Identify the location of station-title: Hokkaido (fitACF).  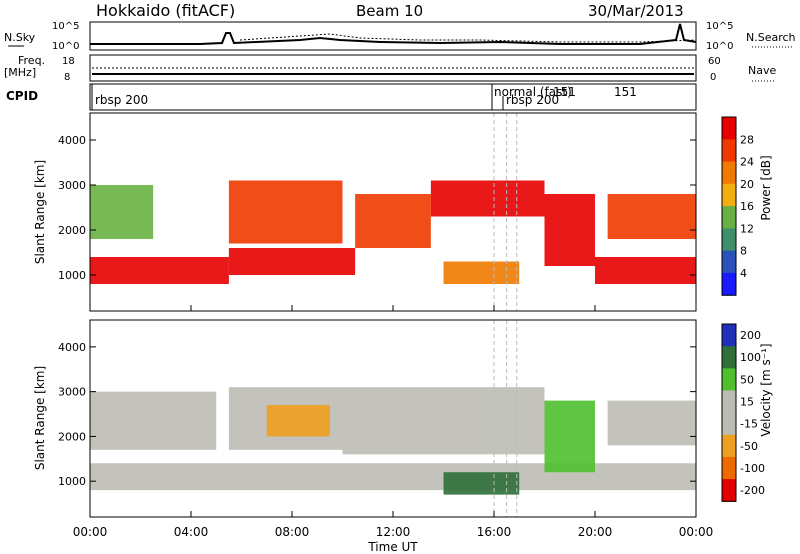
(165, 10).